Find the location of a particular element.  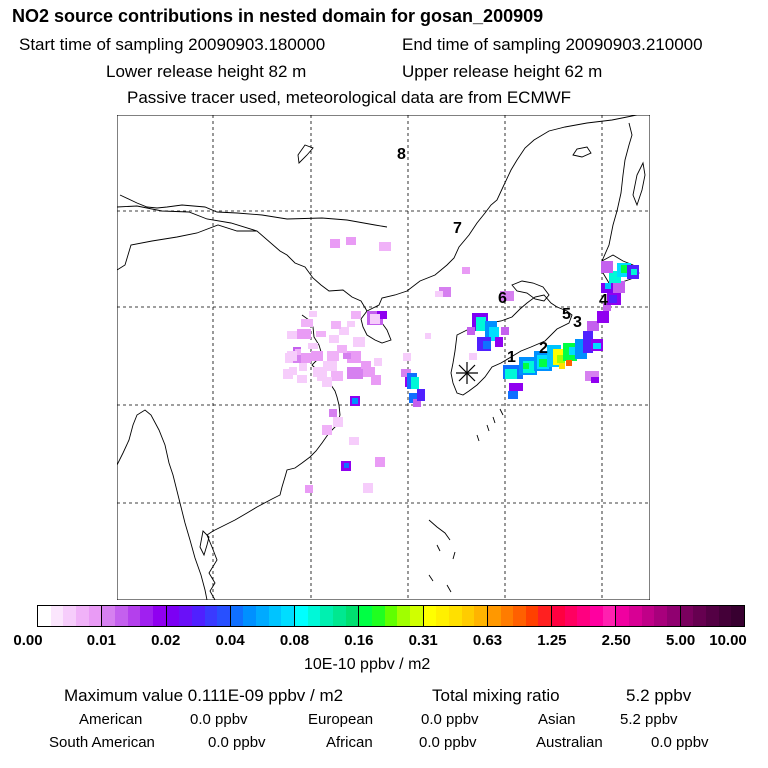

colorbar-tick-label: 0.31 is located at coordinates (423, 640).